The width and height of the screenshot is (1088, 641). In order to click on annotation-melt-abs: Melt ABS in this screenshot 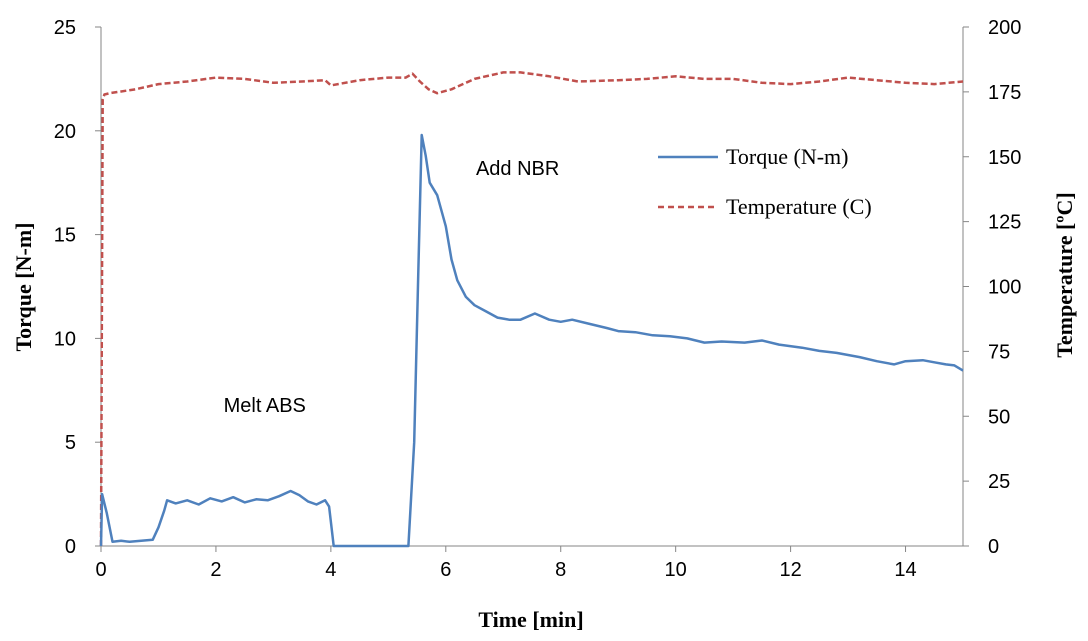, I will do `click(265, 406)`.